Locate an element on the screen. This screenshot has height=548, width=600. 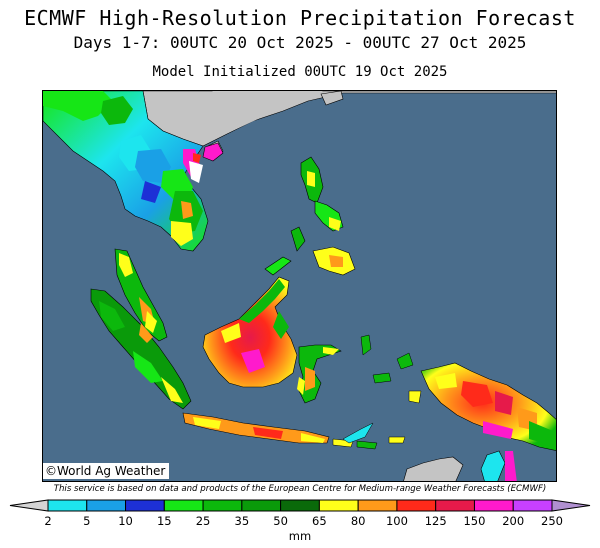
precipitation-colorbar is located at coordinates (300, 505).